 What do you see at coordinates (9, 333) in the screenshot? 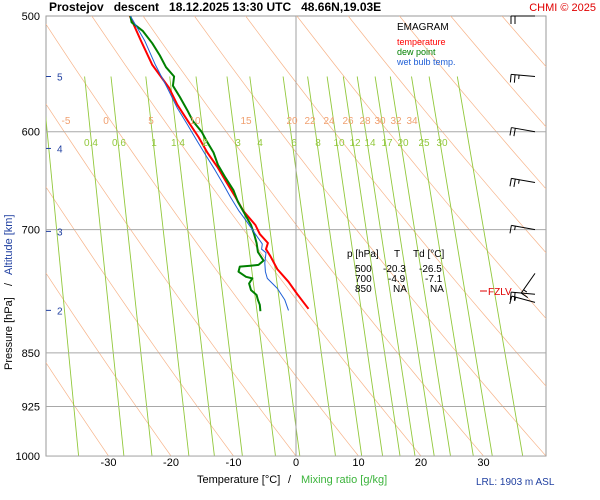
I see `y-axis-label-pressure: Pressure [hPa]` at bounding box center [9, 333].